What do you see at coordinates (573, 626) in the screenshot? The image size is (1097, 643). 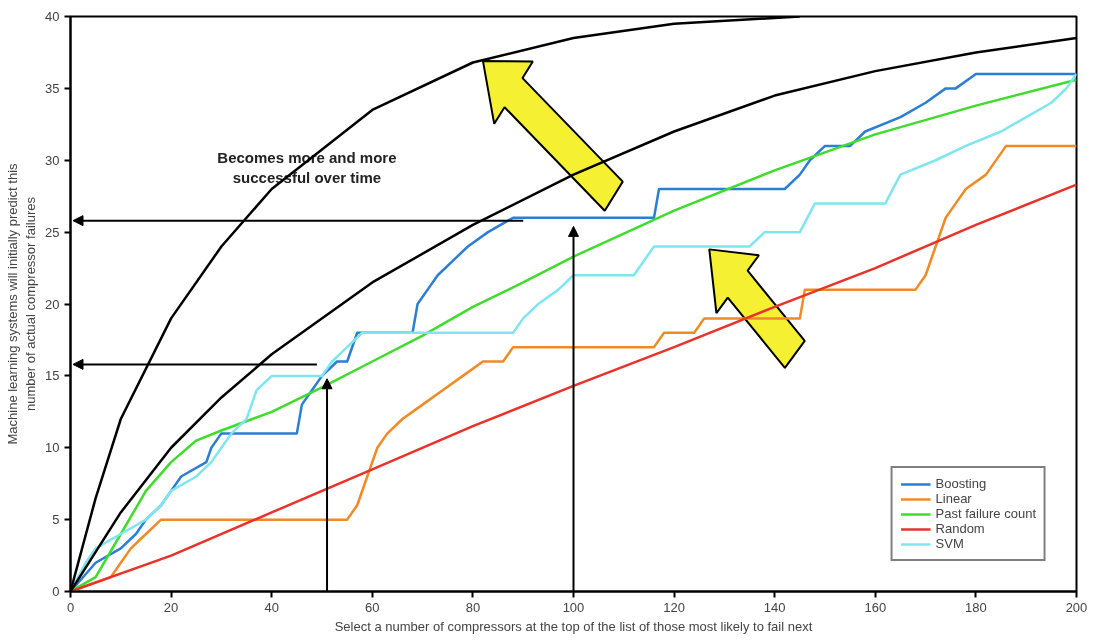 I see `x-axis-title: Select a number of compressors at the top of the list of those most likely to fail next` at bounding box center [573, 626].